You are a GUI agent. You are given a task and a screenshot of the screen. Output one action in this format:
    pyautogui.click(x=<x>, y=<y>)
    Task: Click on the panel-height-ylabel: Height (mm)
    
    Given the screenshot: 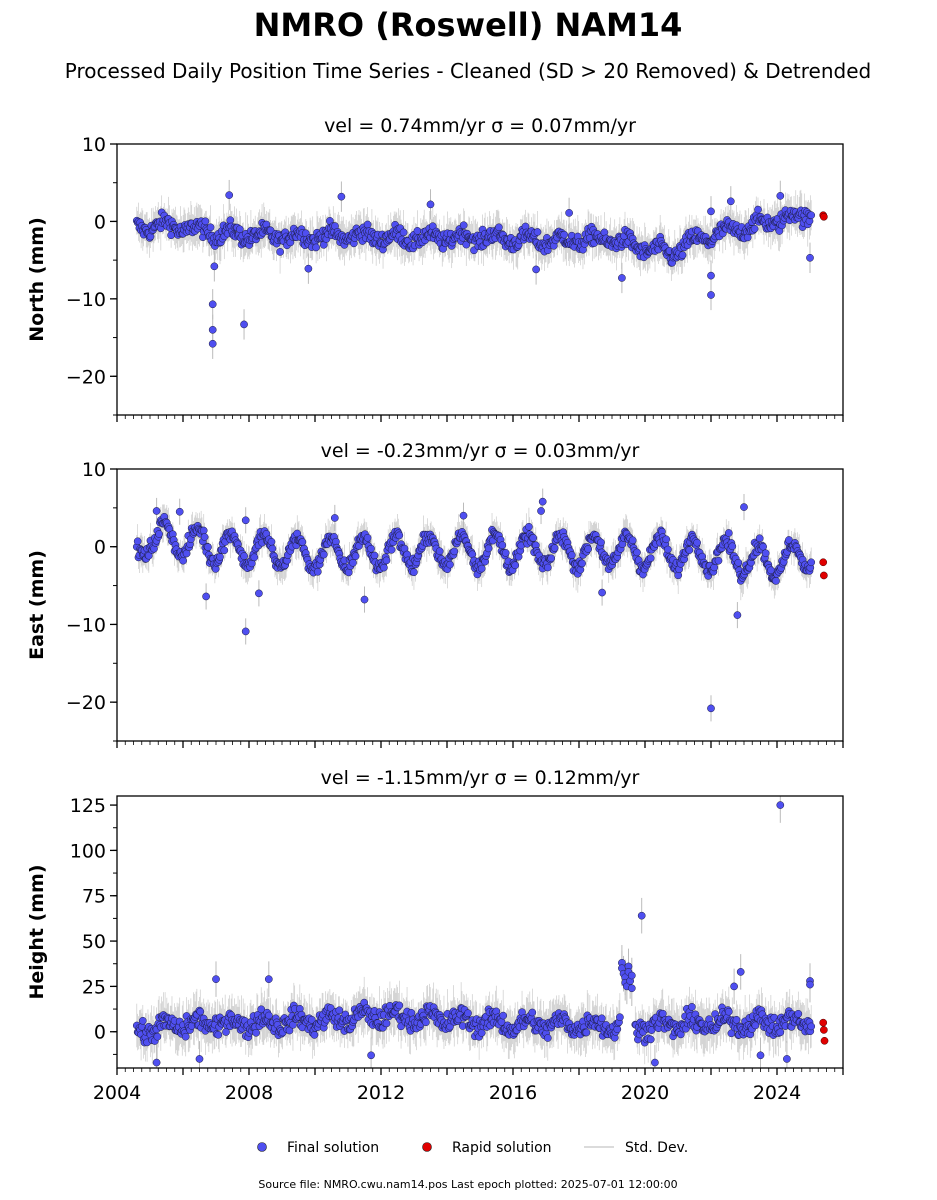 What is the action you would take?
    pyautogui.click(x=37, y=931)
    